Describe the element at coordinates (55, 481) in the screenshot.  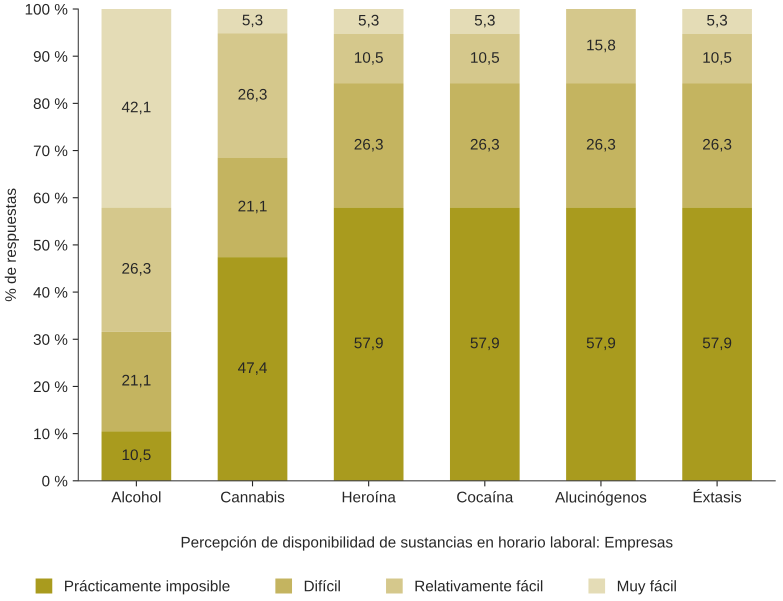
I see `y-tick-label: 0 %` at that location.